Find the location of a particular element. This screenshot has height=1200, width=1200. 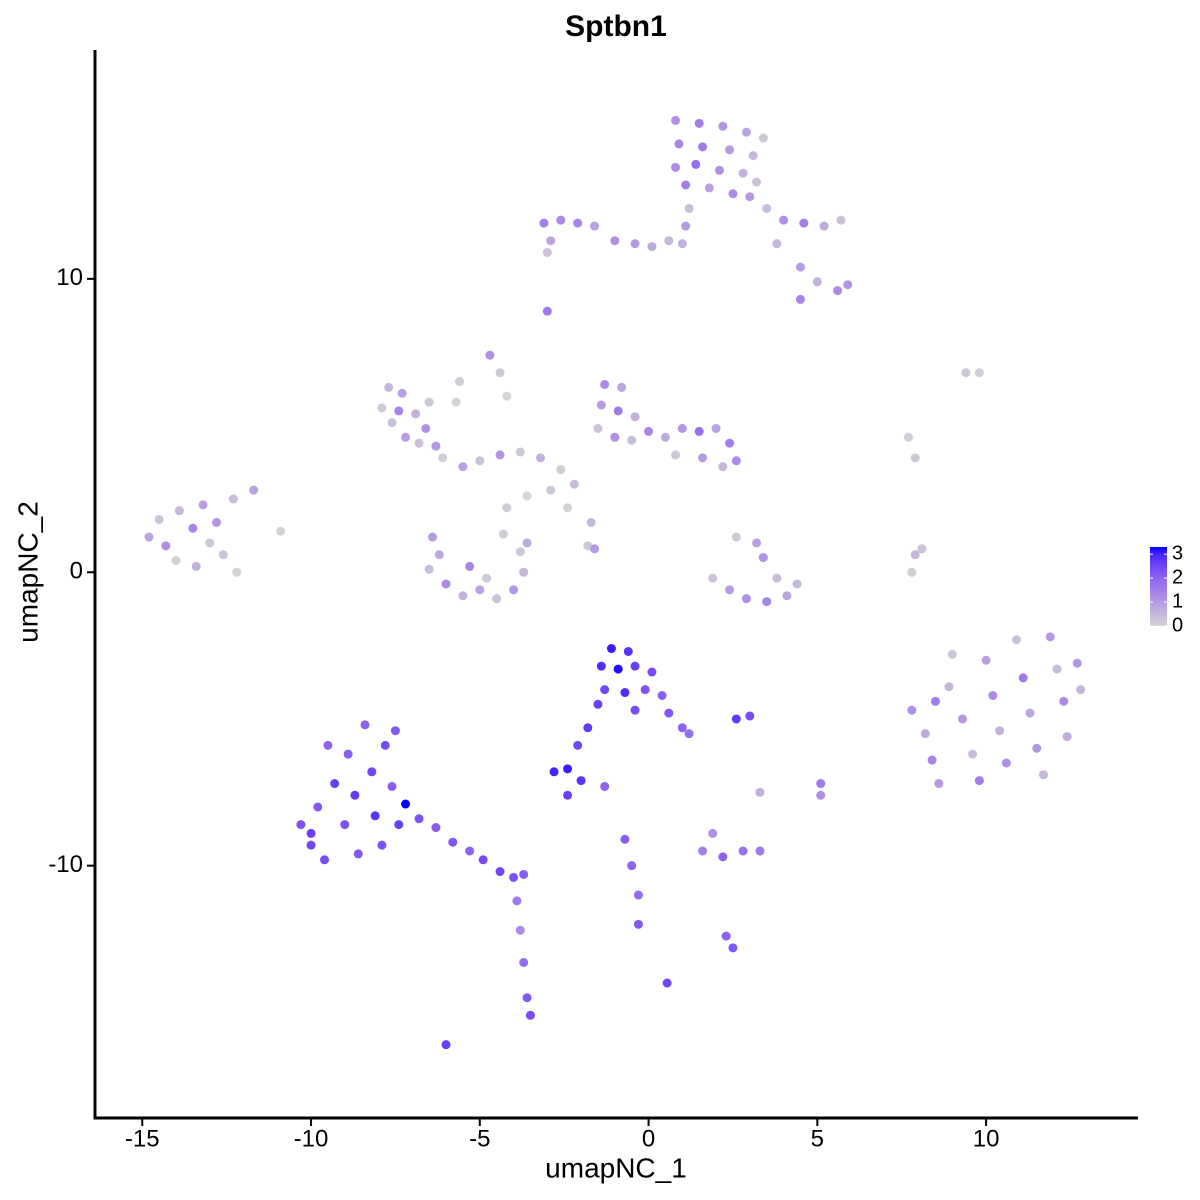

colorbar-tick-label: 2 is located at coordinates (1177, 577).